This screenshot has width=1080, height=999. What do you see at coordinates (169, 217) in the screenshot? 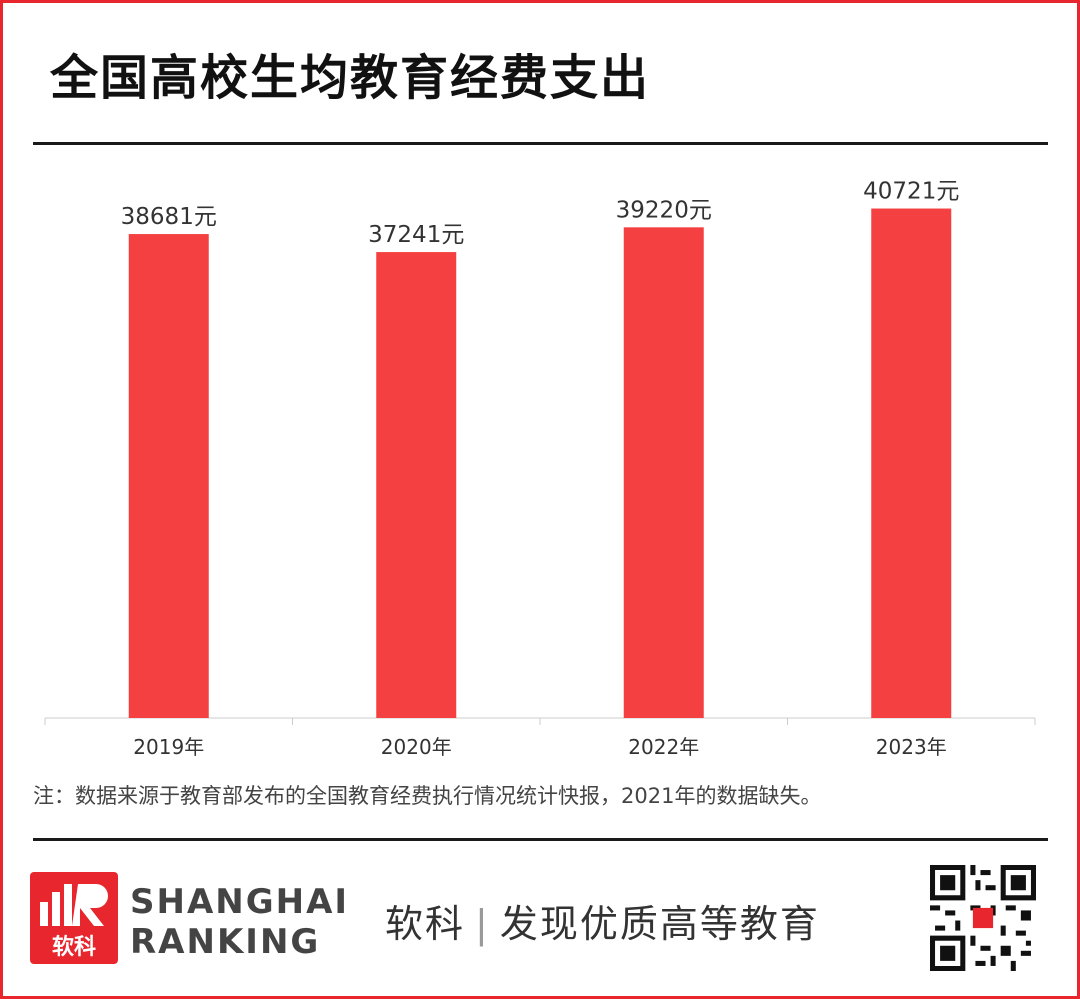
I see `data-label-0: 38681元` at bounding box center [169, 217].